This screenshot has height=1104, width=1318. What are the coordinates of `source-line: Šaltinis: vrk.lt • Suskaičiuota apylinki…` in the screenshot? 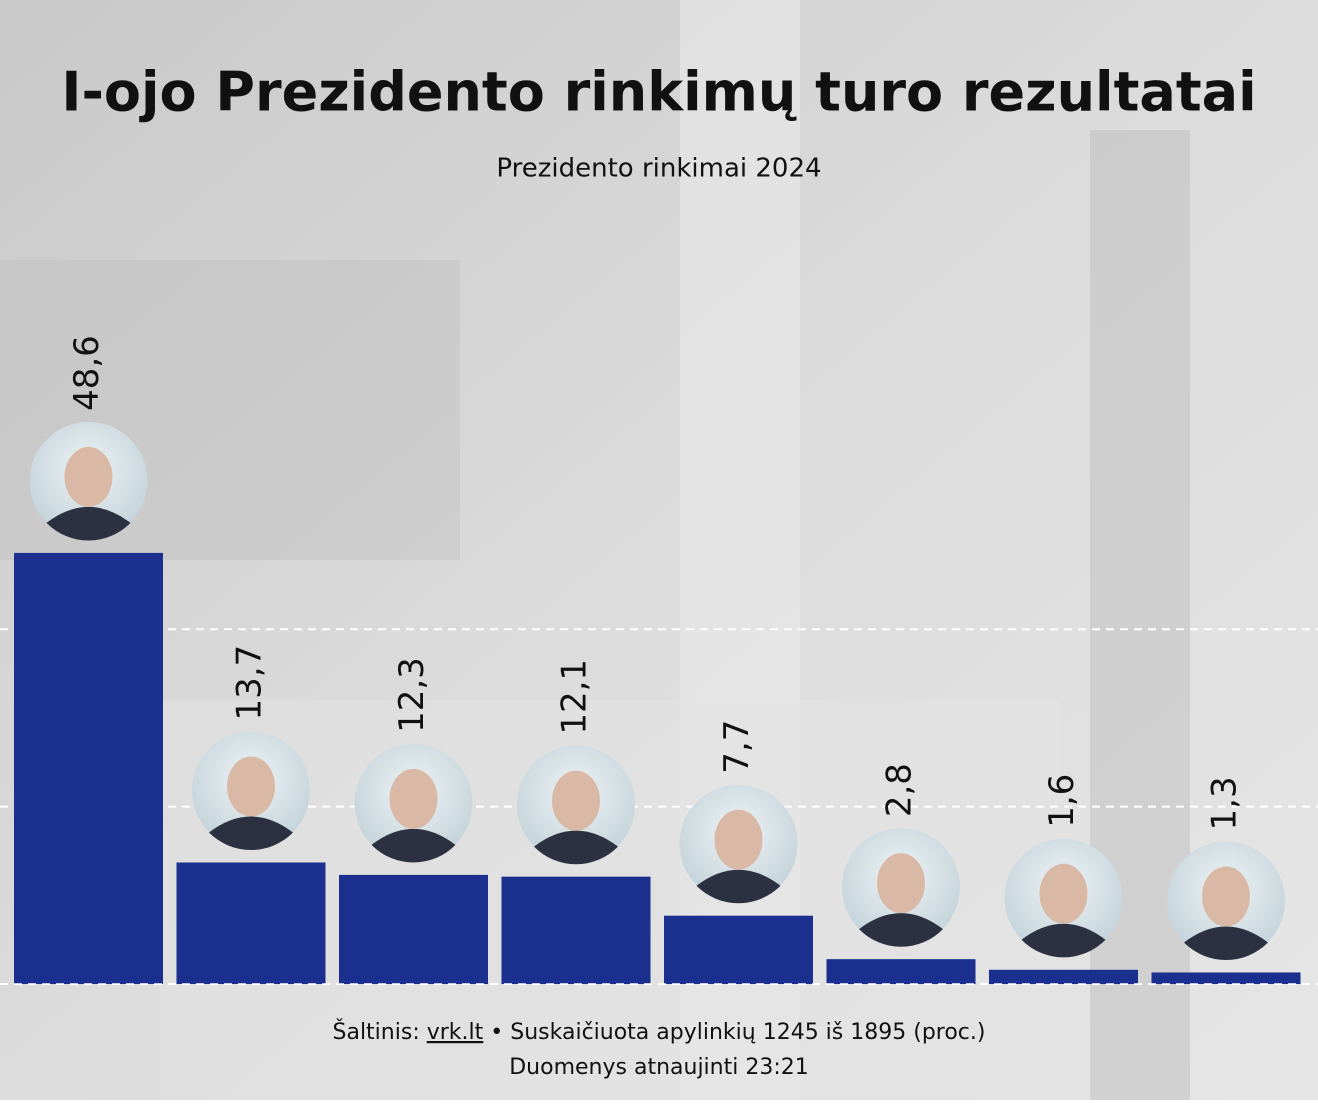 It's located at (659, 1032).